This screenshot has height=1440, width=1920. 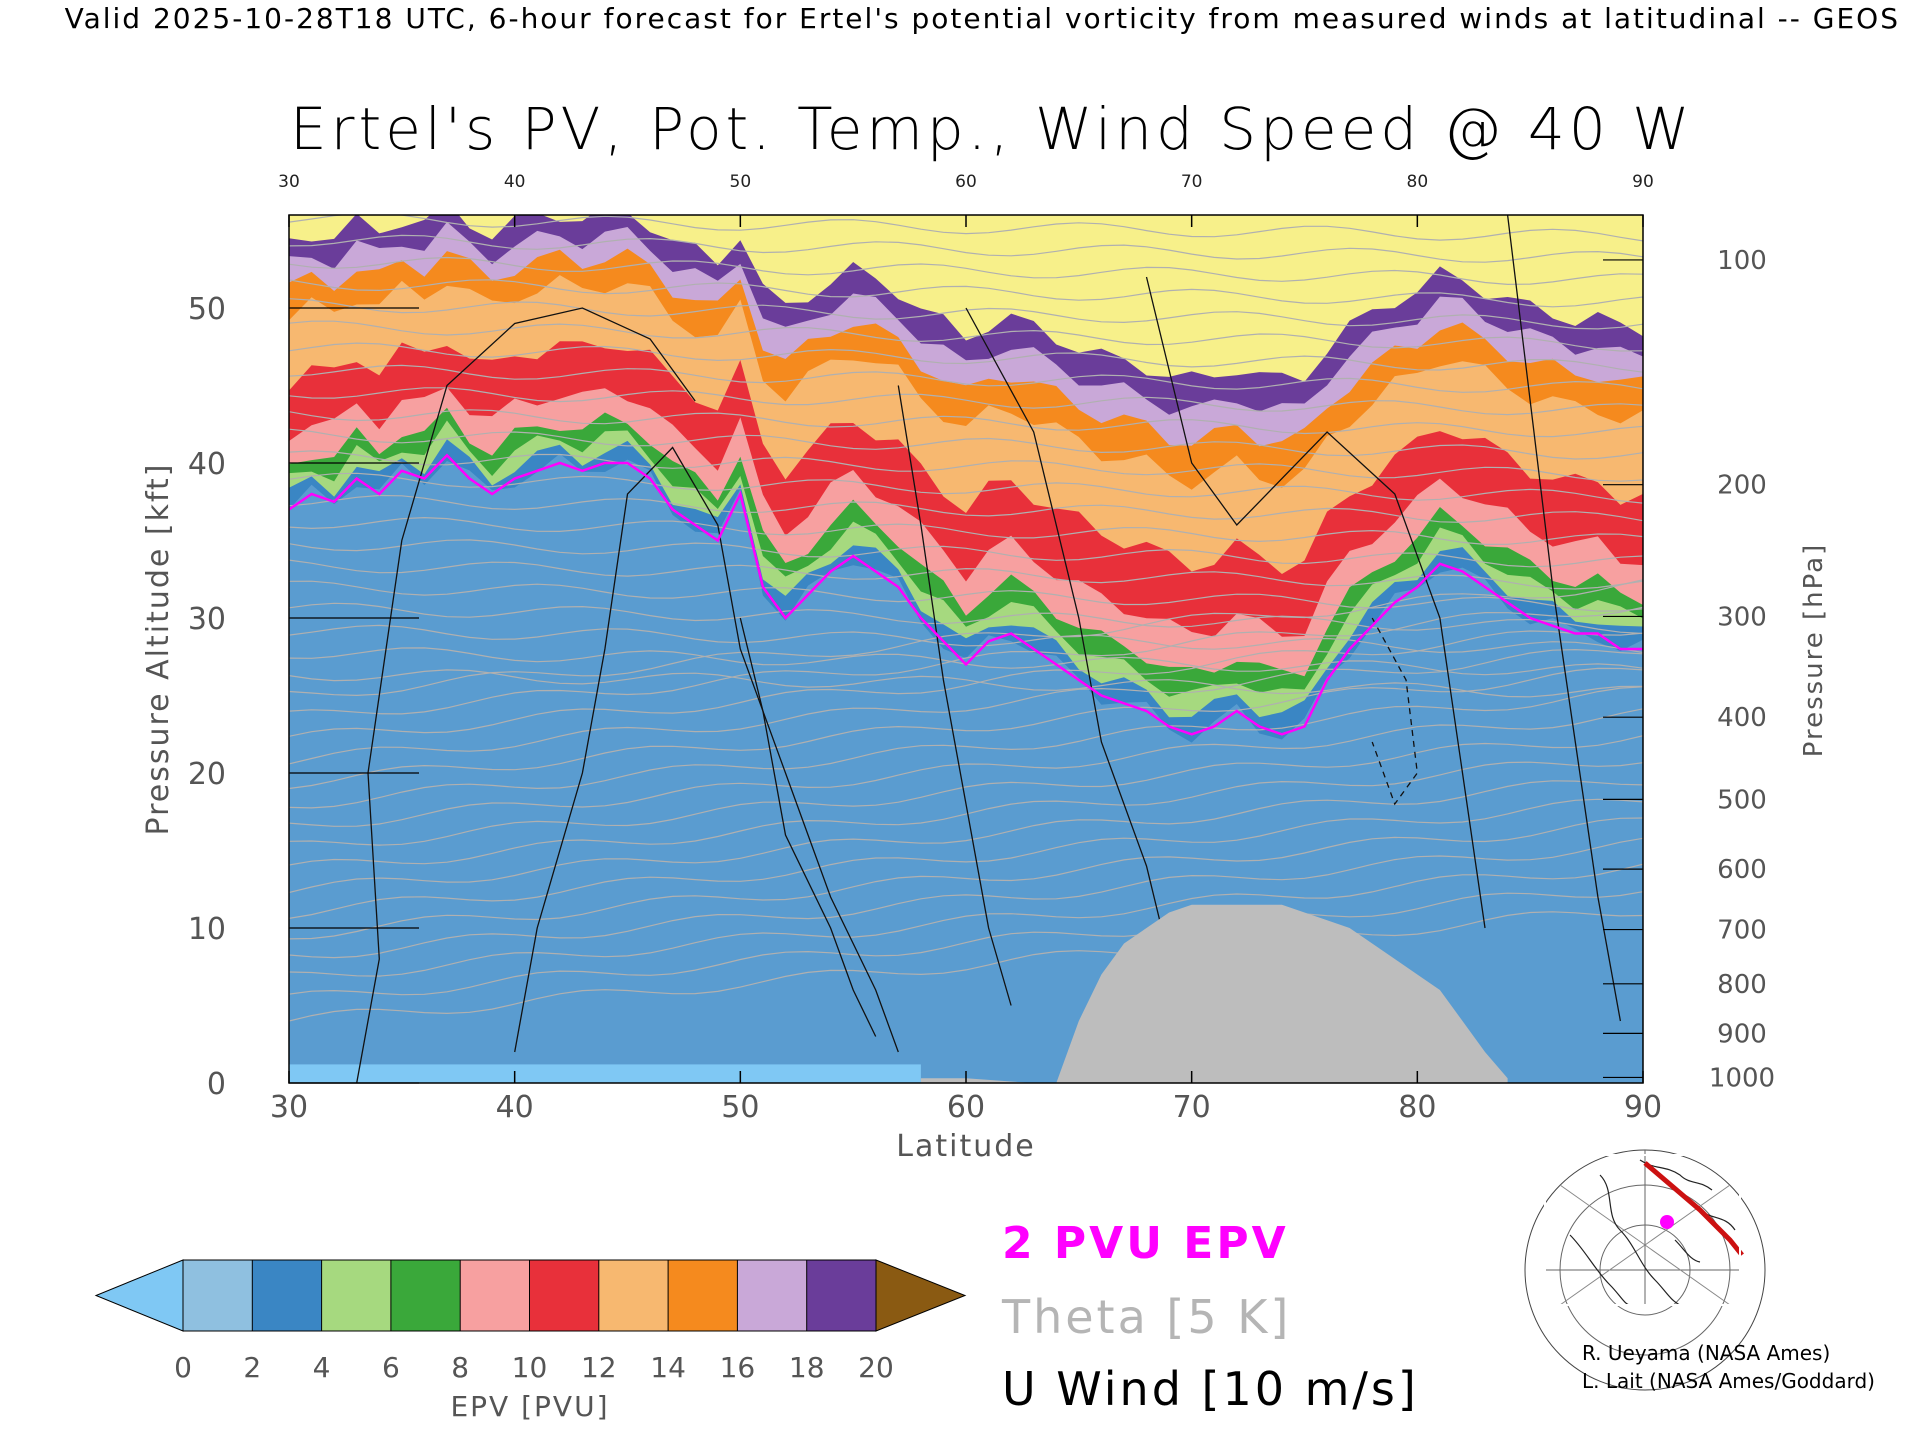 What do you see at coordinates (921, 1295) in the screenshot?
I see `colorbar-over-arrow` at bounding box center [921, 1295].